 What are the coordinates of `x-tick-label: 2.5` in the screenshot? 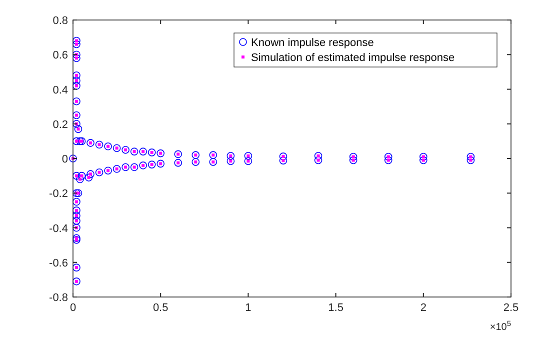 It's located at (511, 308).